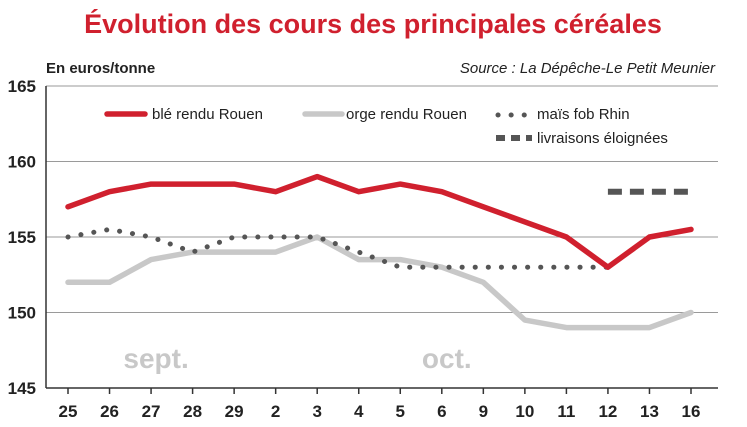 The width and height of the screenshot is (747, 427). I want to click on month-label: sept., so click(155, 358).